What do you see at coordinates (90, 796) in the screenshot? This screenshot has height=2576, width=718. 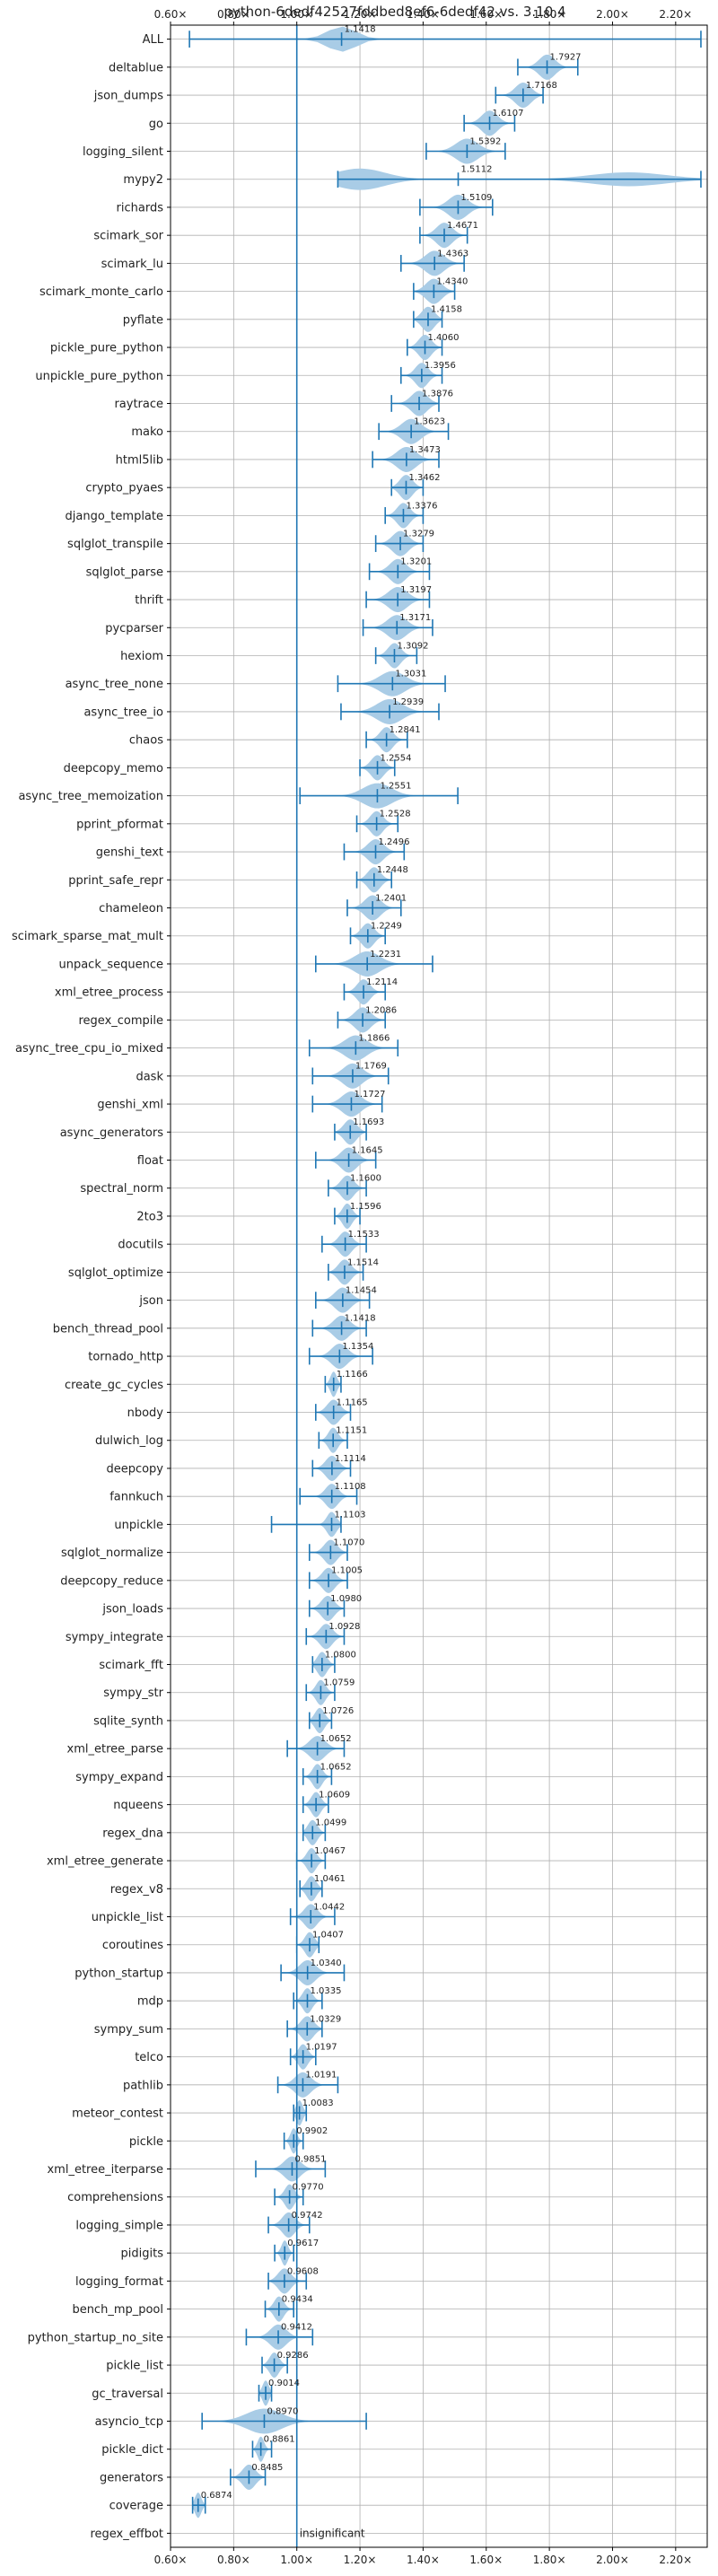 I see `y-tick-label: async_tree_memoization` at bounding box center [90, 796].